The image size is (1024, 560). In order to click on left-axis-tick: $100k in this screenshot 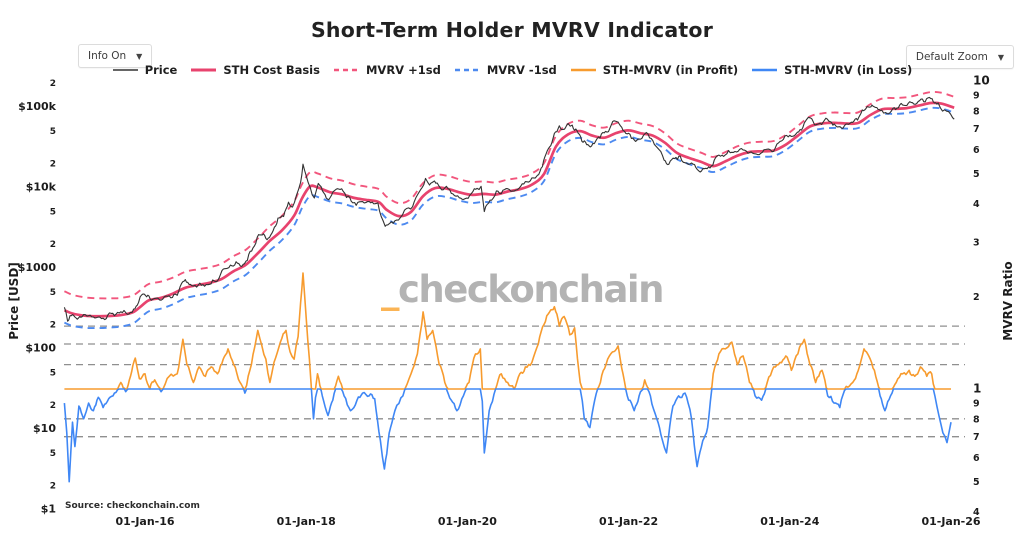, I will do `click(37, 106)`.